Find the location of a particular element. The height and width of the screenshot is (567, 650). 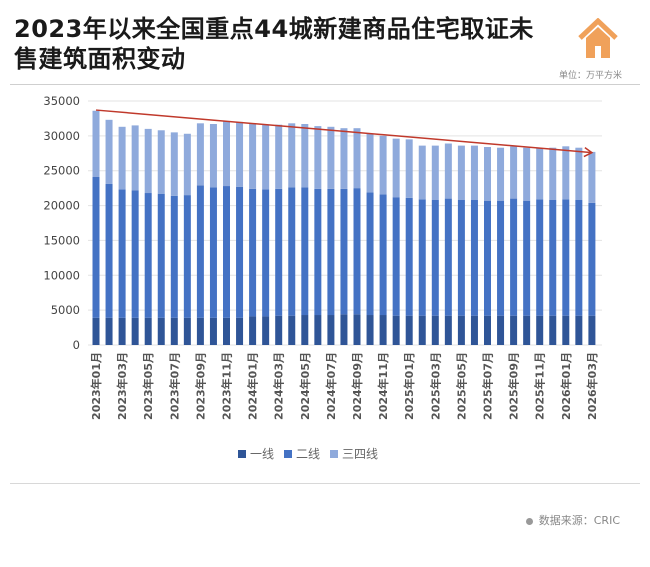

x-tick-label: 2024年11月 is located at coordinates (383, 386).